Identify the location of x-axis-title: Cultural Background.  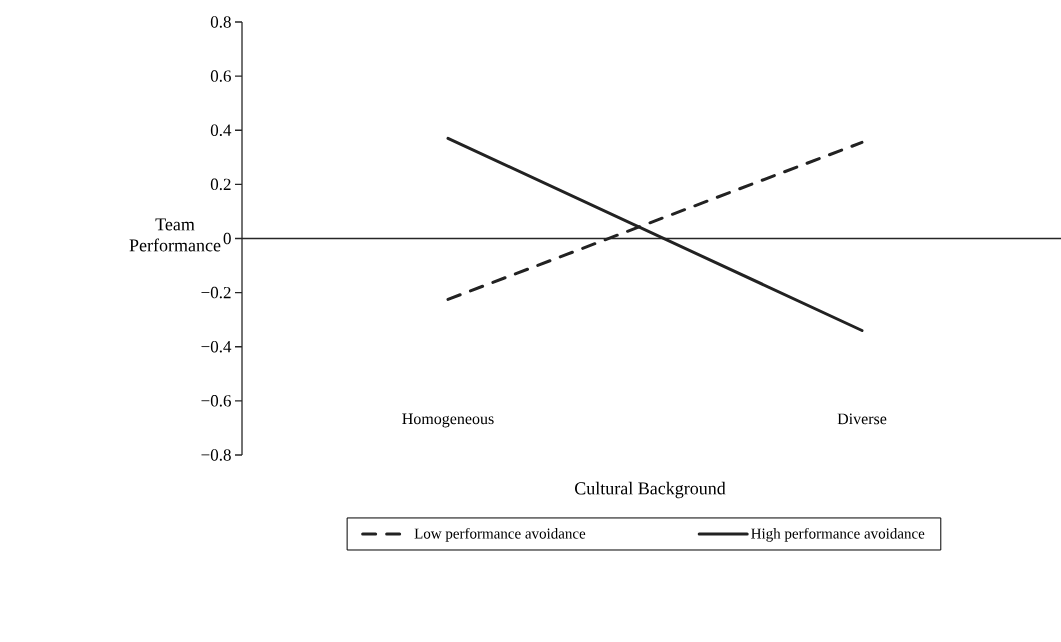
(650, 490).